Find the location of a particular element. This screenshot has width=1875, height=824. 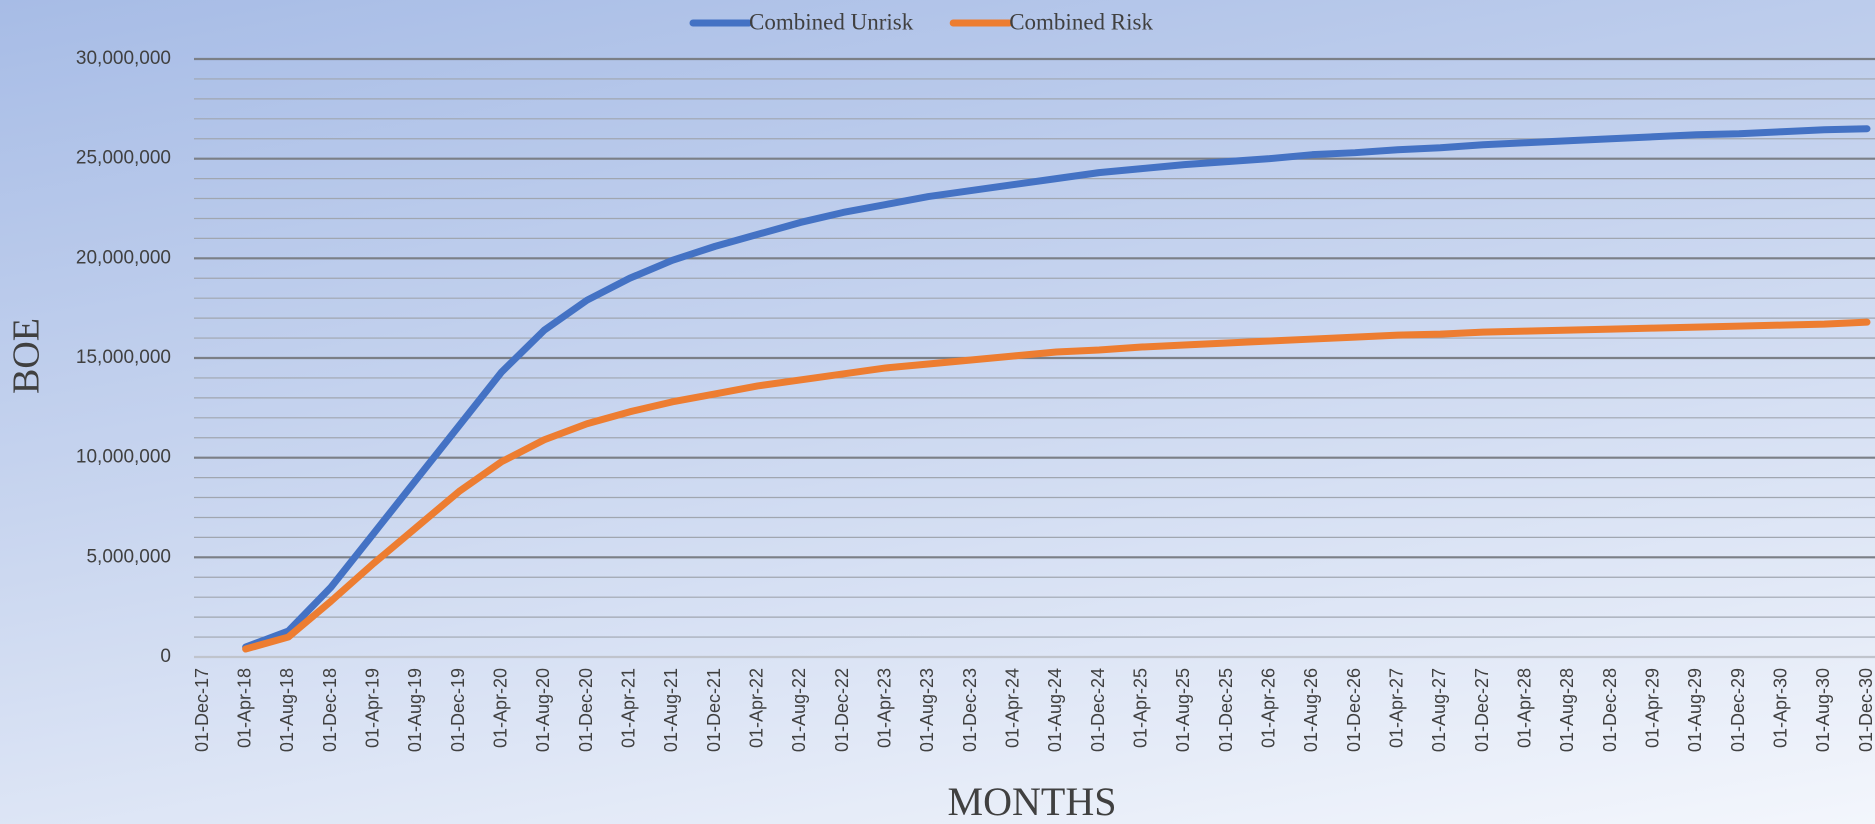

x-axis-title: MONTHS is located at coordinates (1032, 801).